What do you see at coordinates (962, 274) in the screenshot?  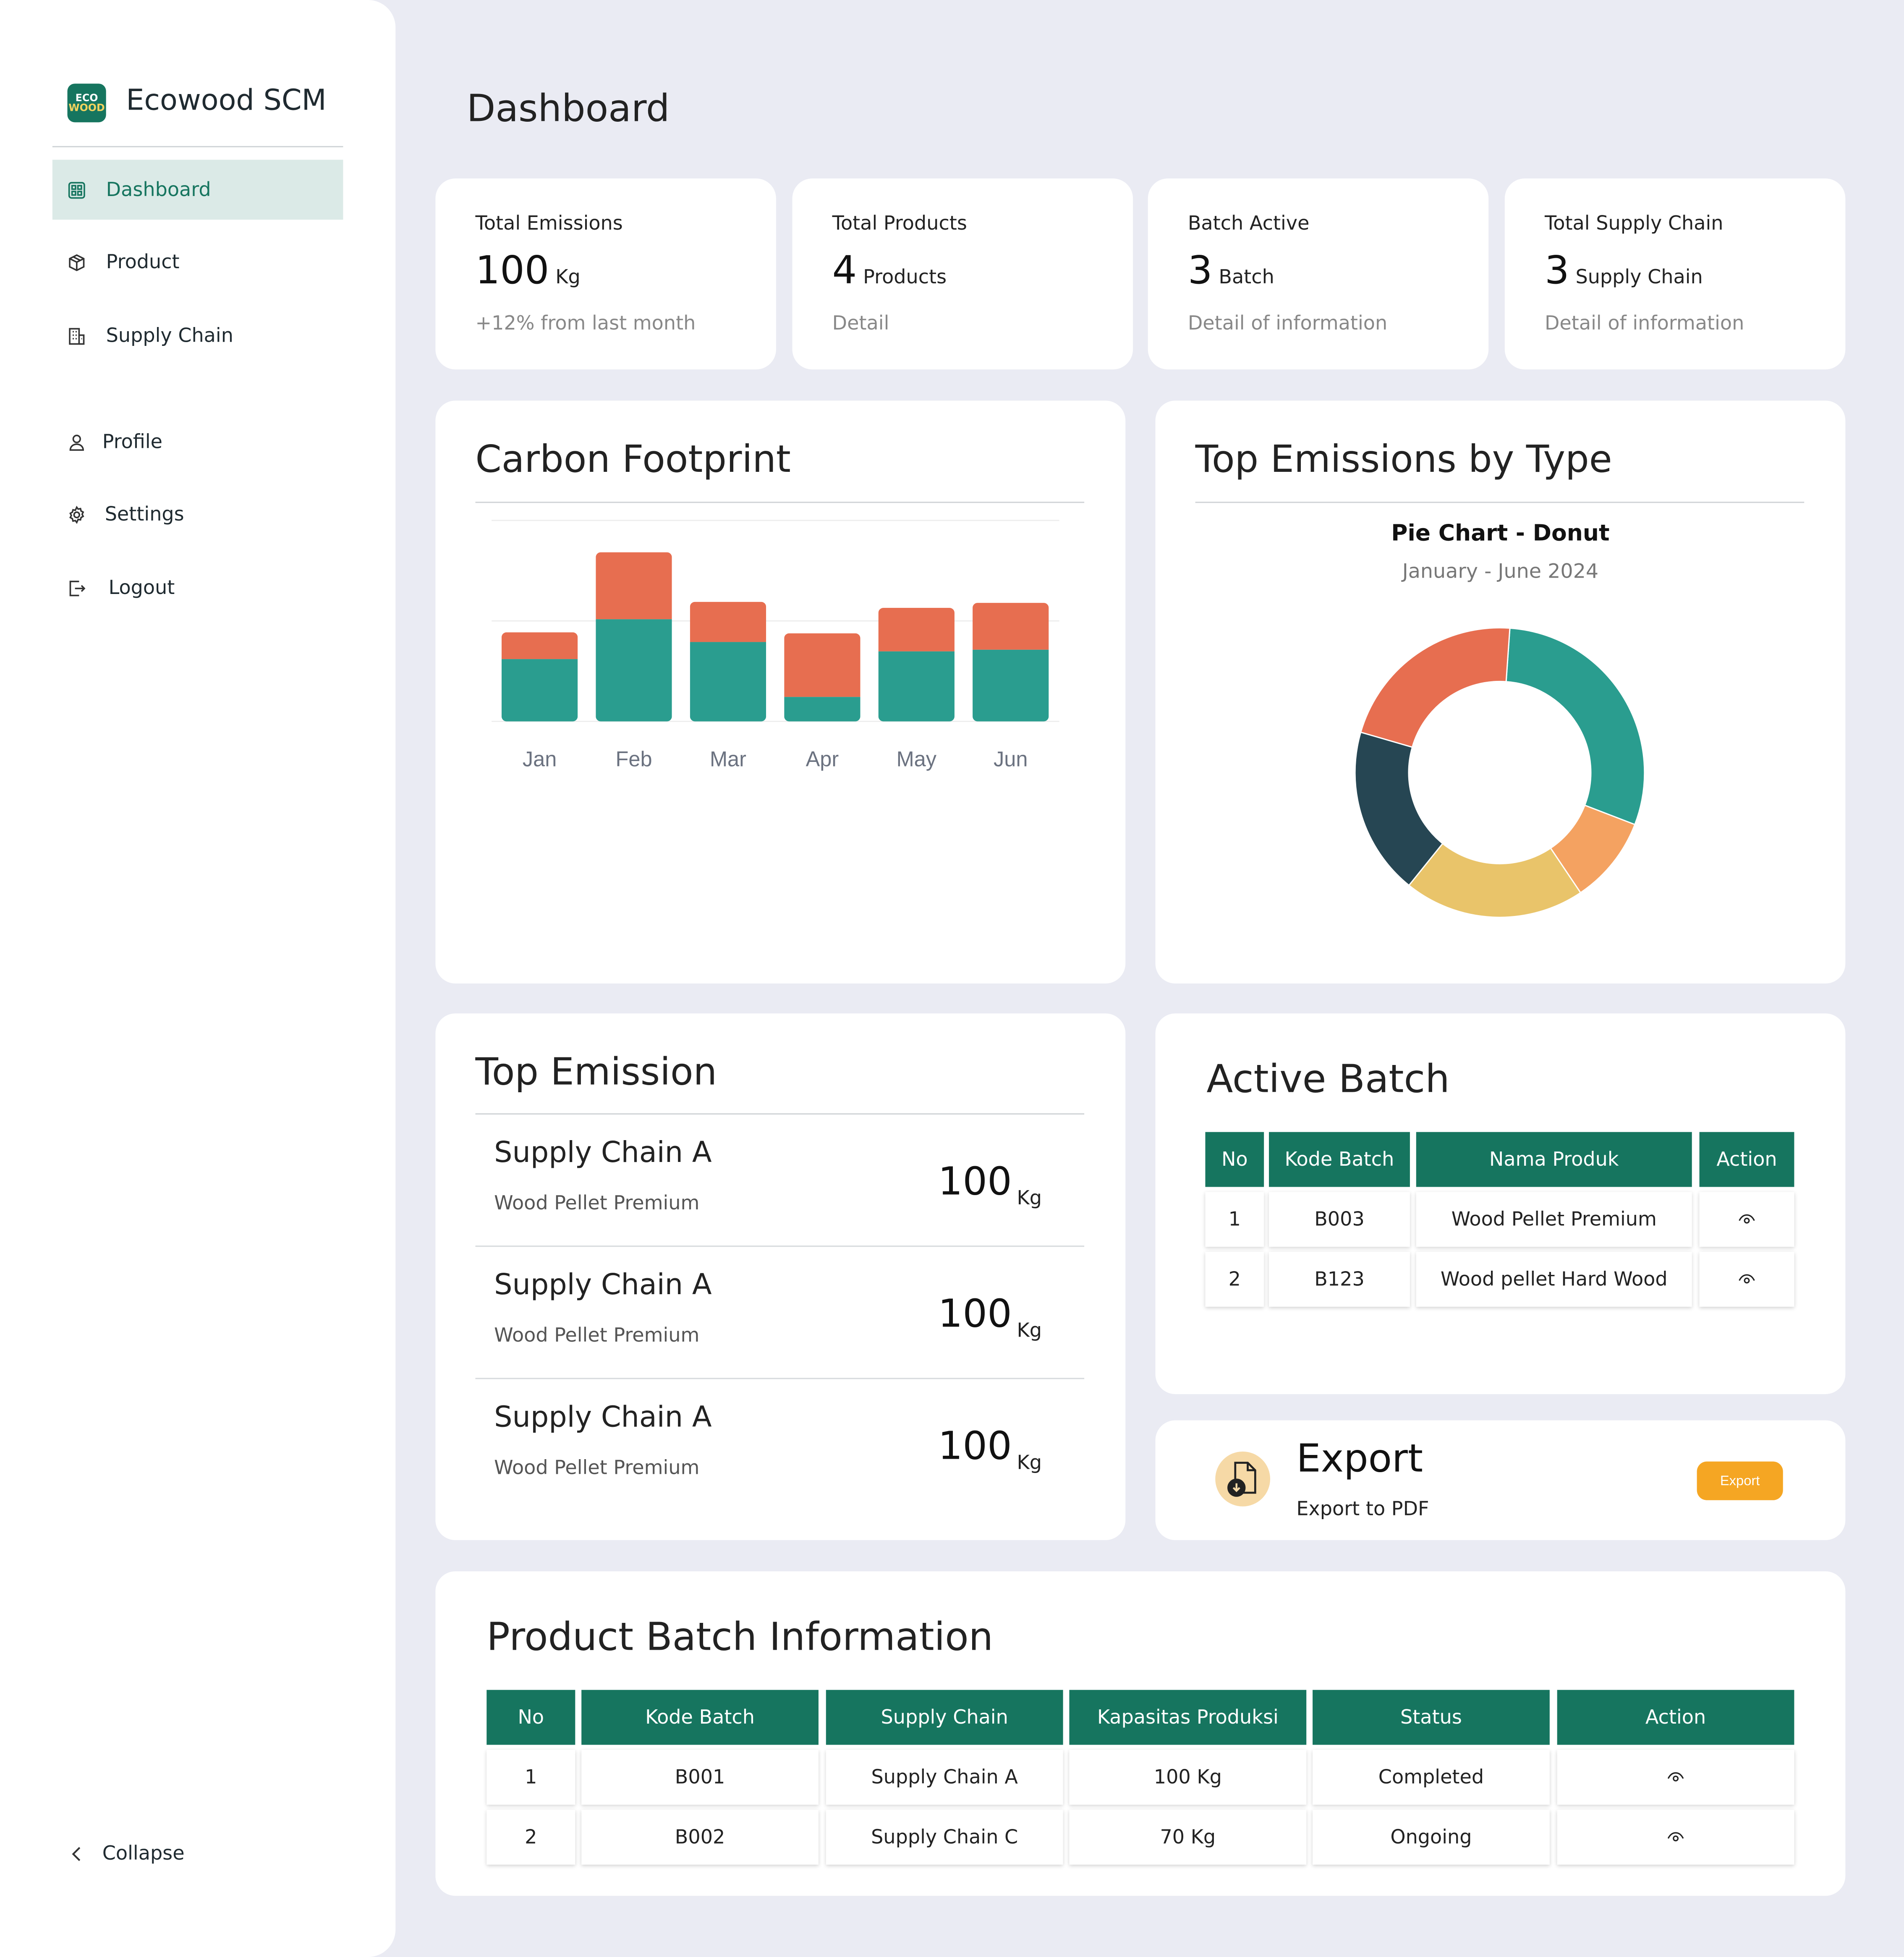 I see `stat-card-total-products: Total Products 4 Products Detail` at bounding box center [962, 274].